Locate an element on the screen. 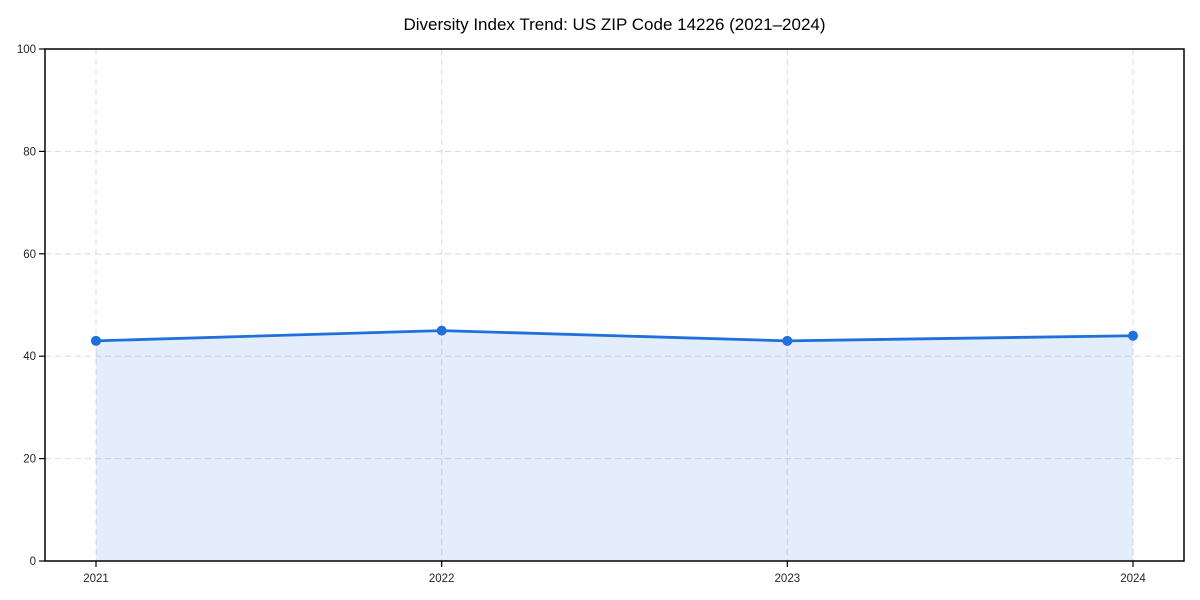 The width and height of the screenshot is (1200, 600). y-tick-label: 100 is located at coordinates (26, 50).